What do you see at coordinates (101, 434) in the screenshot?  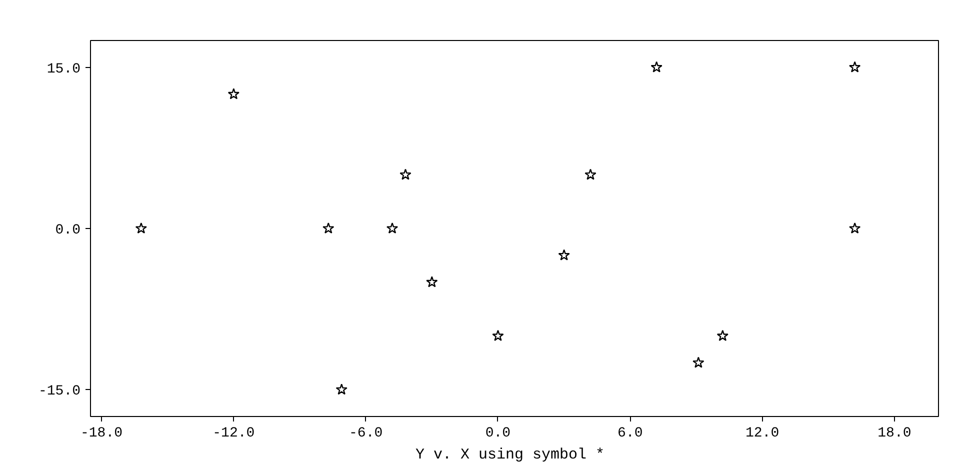 I see `x-tick-label: -18.0` at bounding box center [101, 434].